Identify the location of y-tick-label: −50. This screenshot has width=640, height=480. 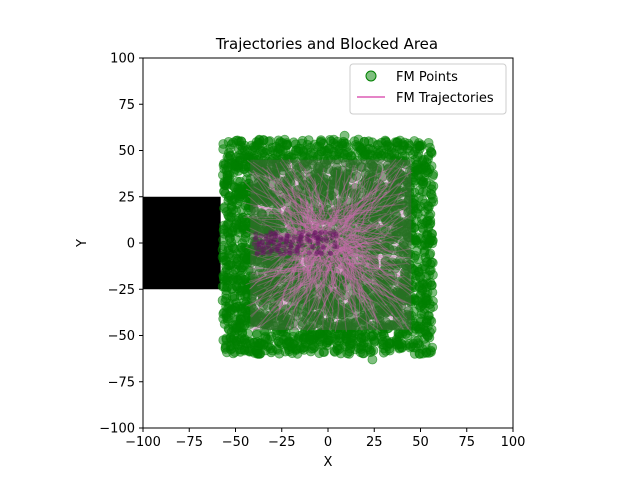
(121, 336).